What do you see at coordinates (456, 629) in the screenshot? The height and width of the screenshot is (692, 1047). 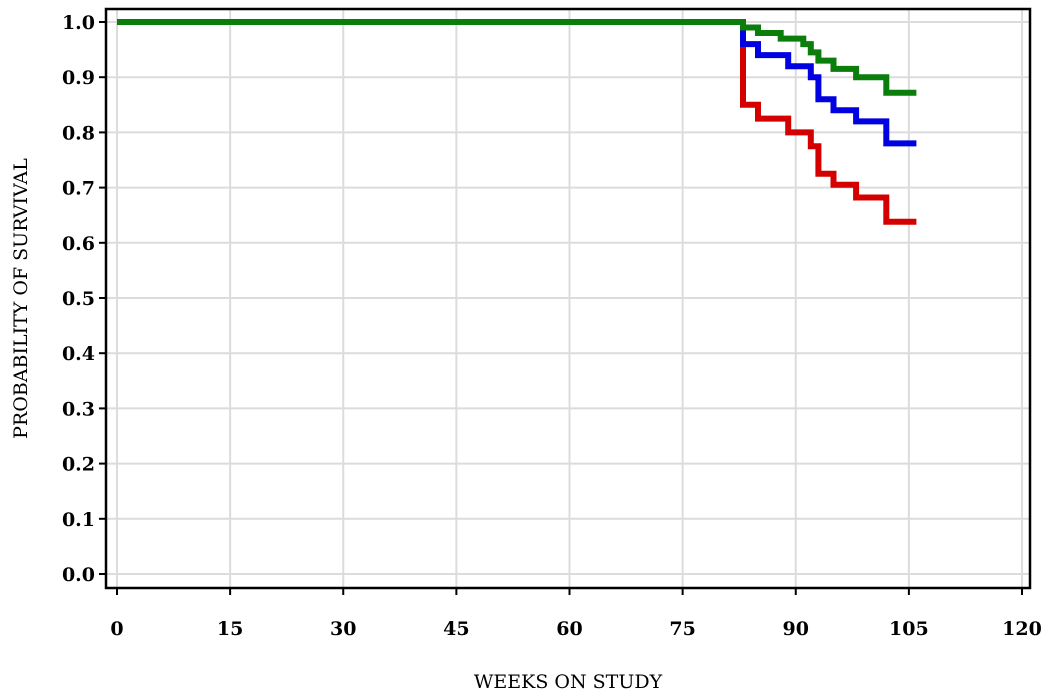 I see `x-tick-label: 45` at bounding box center [456, 629].